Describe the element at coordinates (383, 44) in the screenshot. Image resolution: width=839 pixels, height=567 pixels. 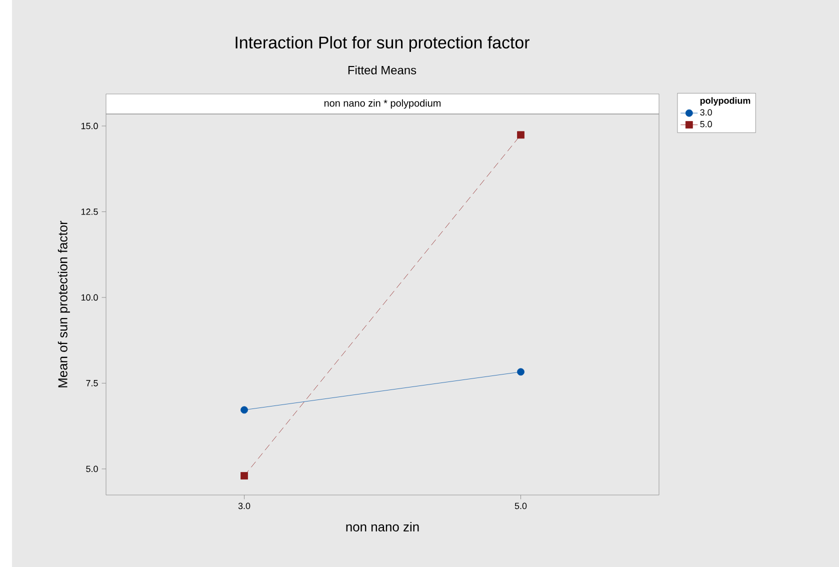
I see `chart-title: Interaction Plot for sun protection factor` at that location.